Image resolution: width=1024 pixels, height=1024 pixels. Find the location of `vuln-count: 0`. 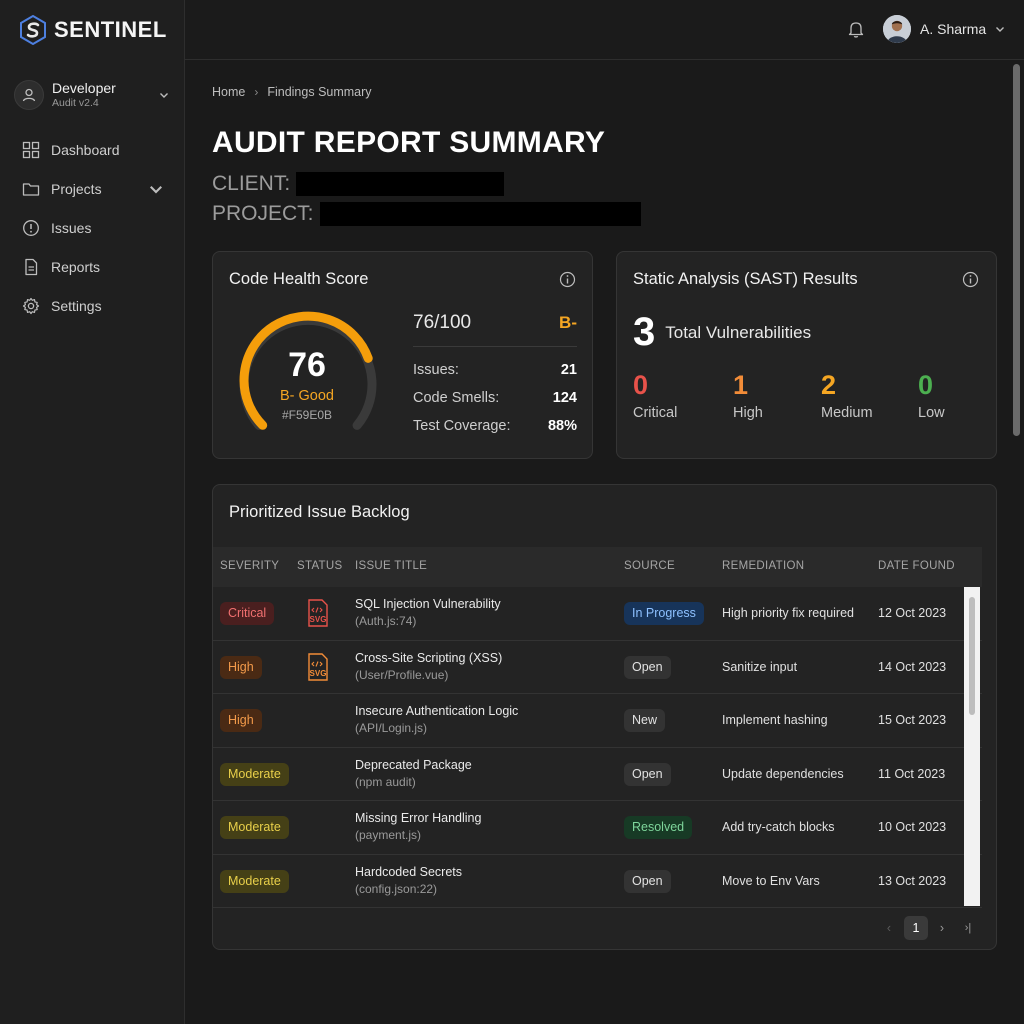

vuln-count: 0 is located at coordinates (926, 385).